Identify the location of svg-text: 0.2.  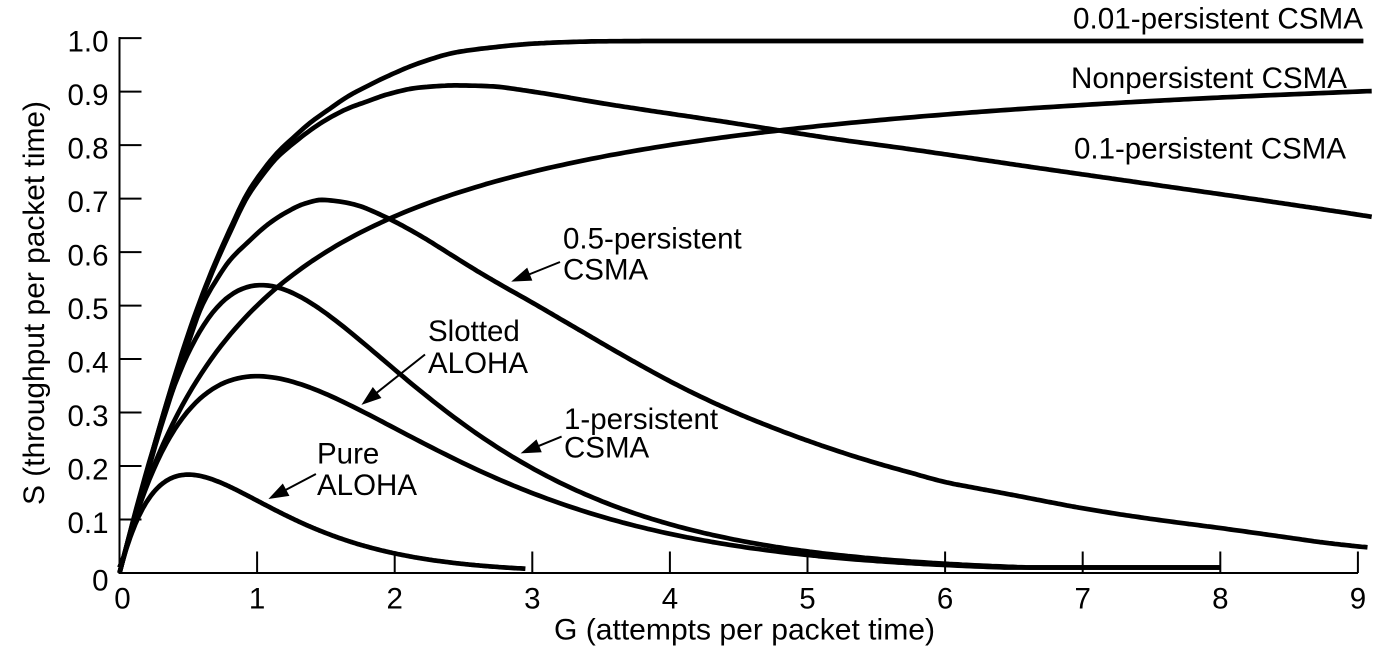
(87, 470).